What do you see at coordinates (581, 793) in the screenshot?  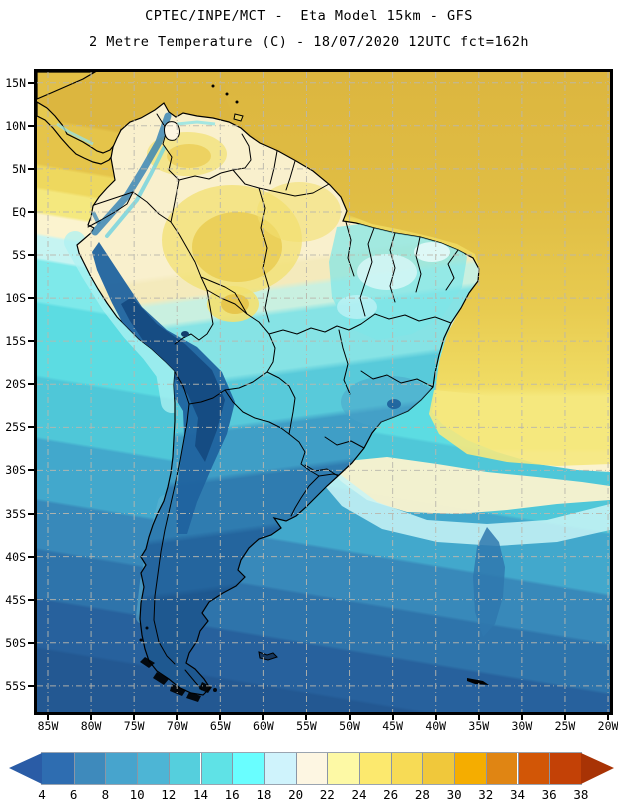 I see `colorbar-tick-label: 38` at bounding box center [581, 793].